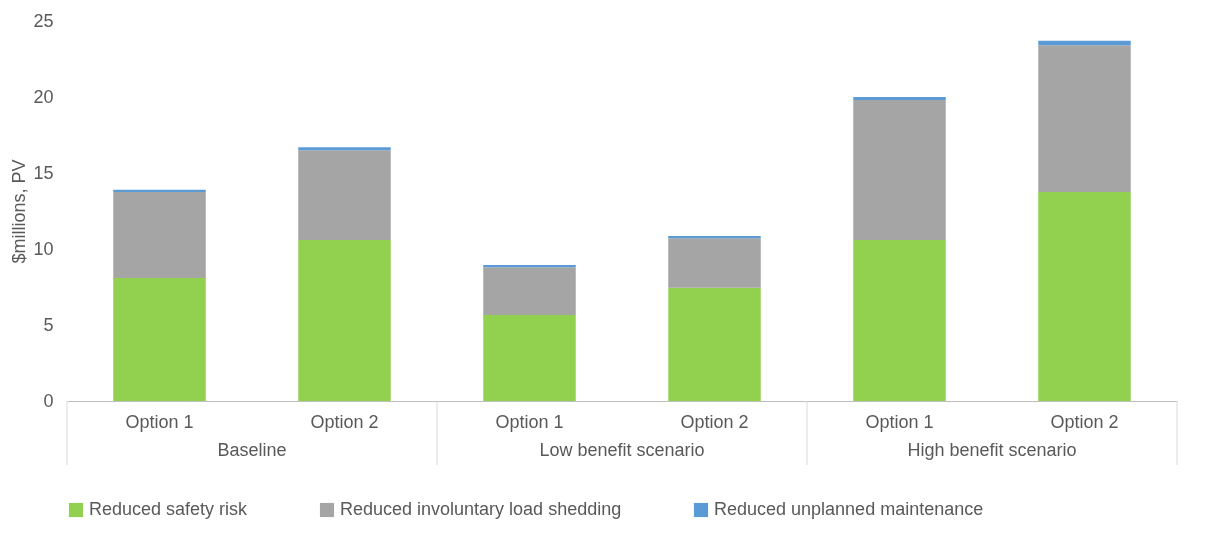 This screenshot has height=542, width=1218. I want to click on legend-label: Reduced involuntary load shedding, so click(481, 509).